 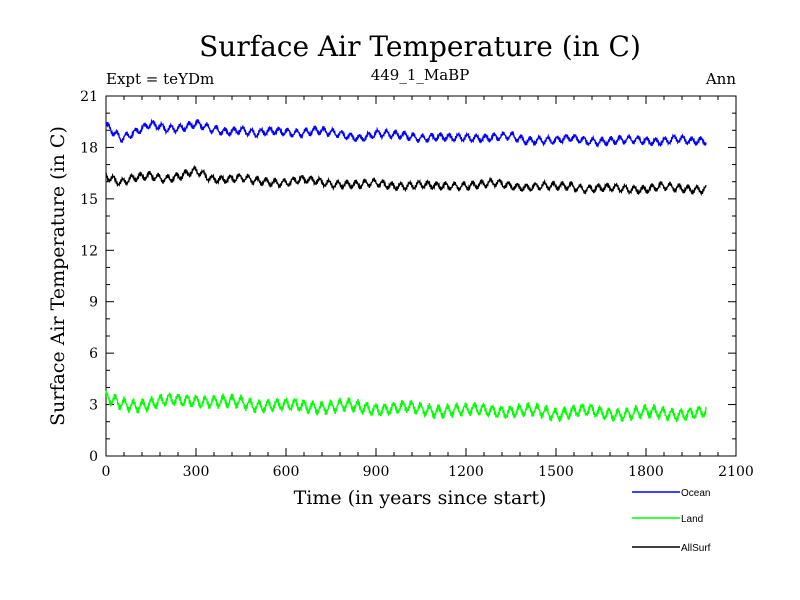 What do you see at coordinates (406, 180) in the screenshot?
I see `series-line-allsurf` at bounding box center [406, 180].